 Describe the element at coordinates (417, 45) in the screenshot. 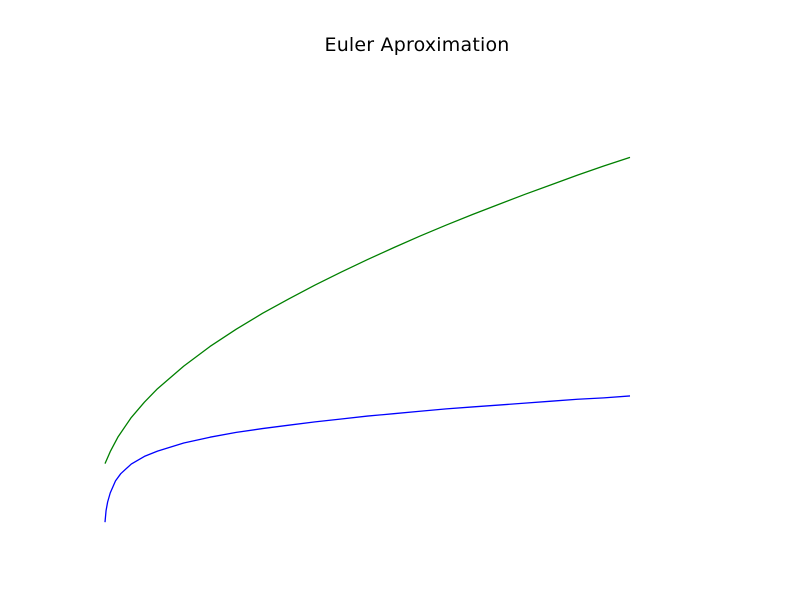

I see `chart-title: Euler Aproximation` at that location.